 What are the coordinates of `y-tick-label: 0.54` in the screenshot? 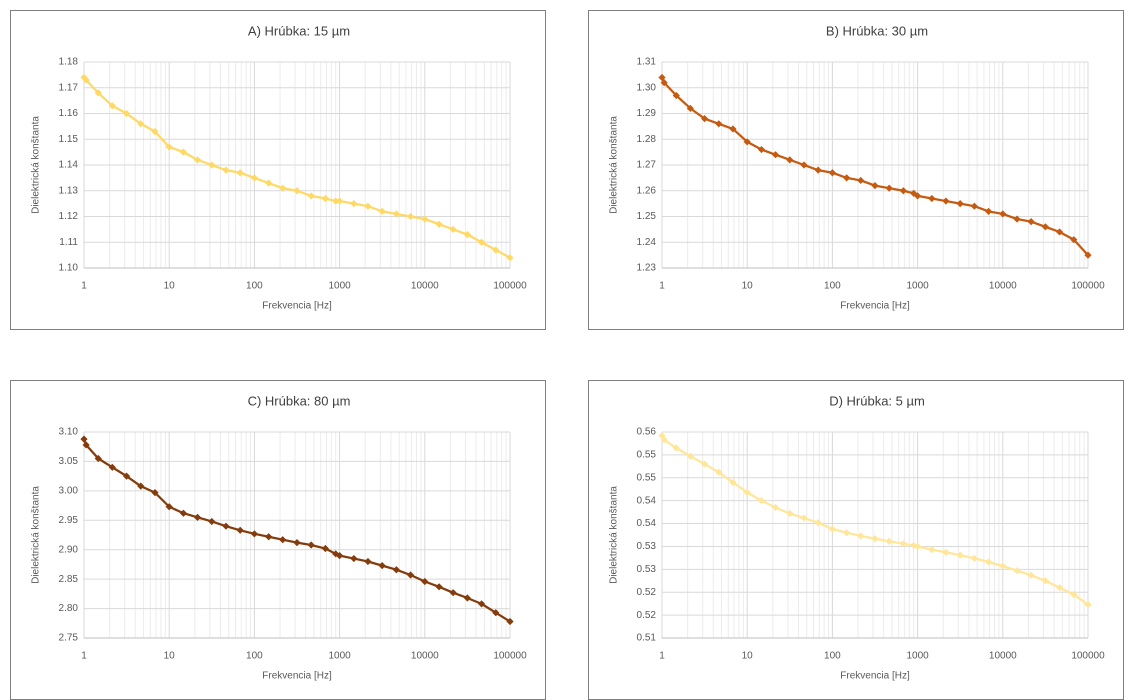 It's located at (647, 523).